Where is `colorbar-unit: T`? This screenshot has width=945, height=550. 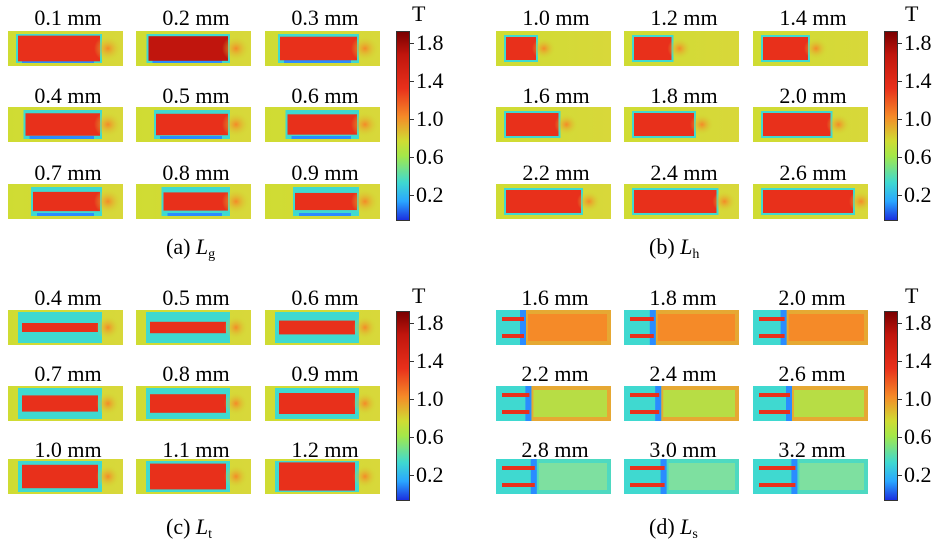
colorbar-unit: T is located at coordinates (912, 13).